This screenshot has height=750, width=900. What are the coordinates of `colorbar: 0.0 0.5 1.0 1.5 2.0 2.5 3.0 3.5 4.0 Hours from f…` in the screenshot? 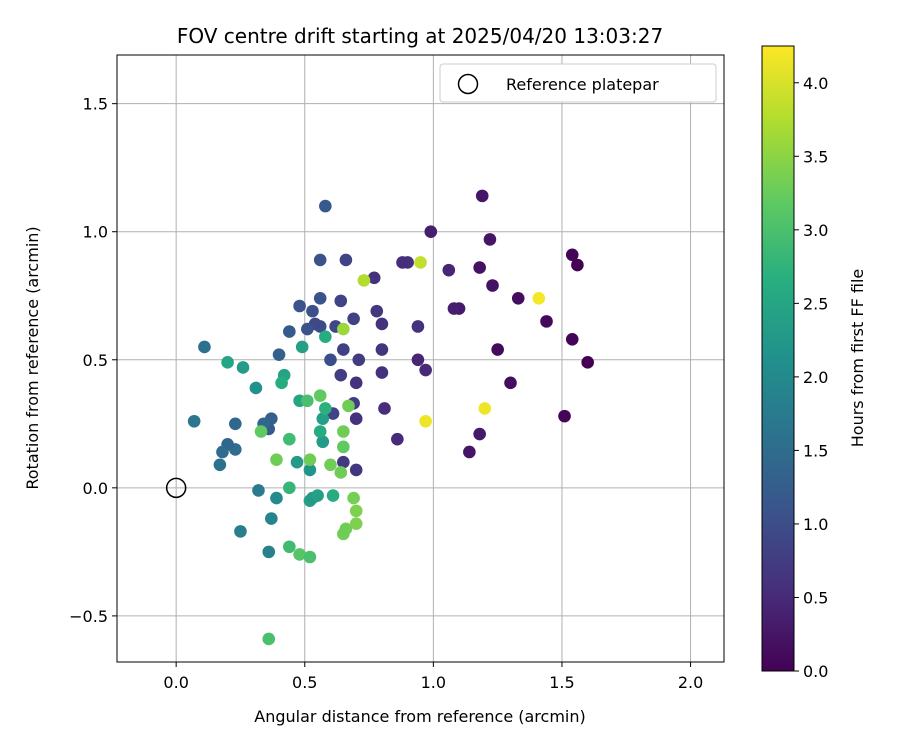 It's located at (814, 363).